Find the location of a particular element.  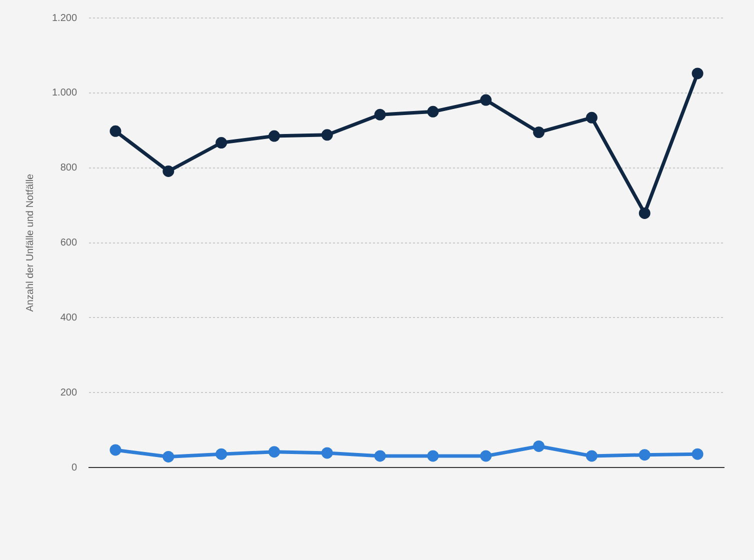

y-tick-label: 0 is located at coordinates (74, 468).